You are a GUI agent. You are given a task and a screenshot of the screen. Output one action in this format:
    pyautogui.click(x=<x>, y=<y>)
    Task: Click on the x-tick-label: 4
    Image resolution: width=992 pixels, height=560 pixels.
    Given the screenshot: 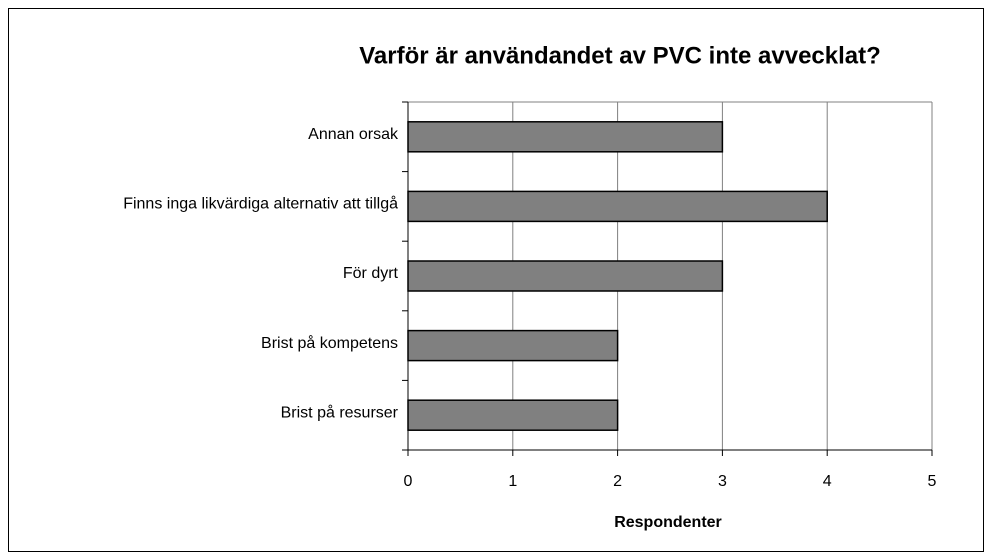 What is the action you would take?
    pyautogui.click(x=827, y=481)
    